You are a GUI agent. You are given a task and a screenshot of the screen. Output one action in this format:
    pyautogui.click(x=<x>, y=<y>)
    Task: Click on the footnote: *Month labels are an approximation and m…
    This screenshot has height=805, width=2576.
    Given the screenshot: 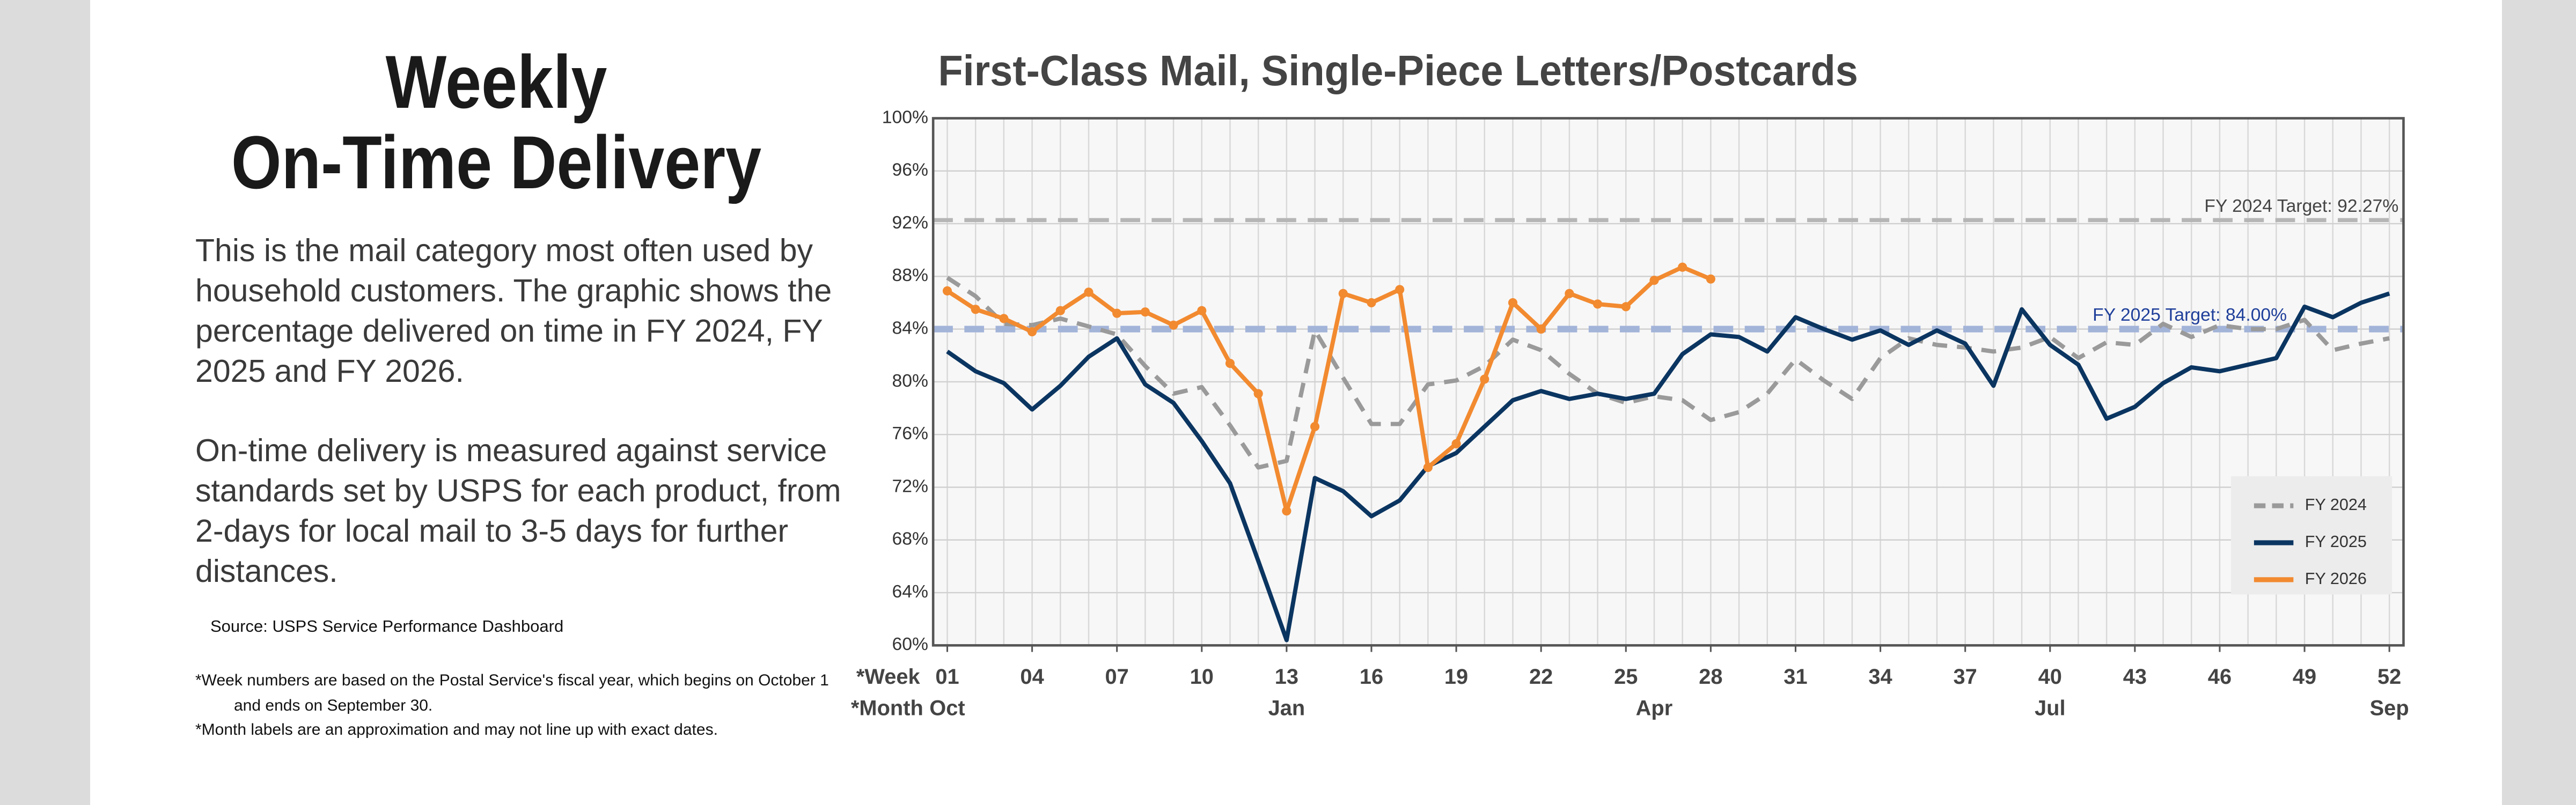 What is the action you would take?
    pyautogui.click(x=456, y=729)
    